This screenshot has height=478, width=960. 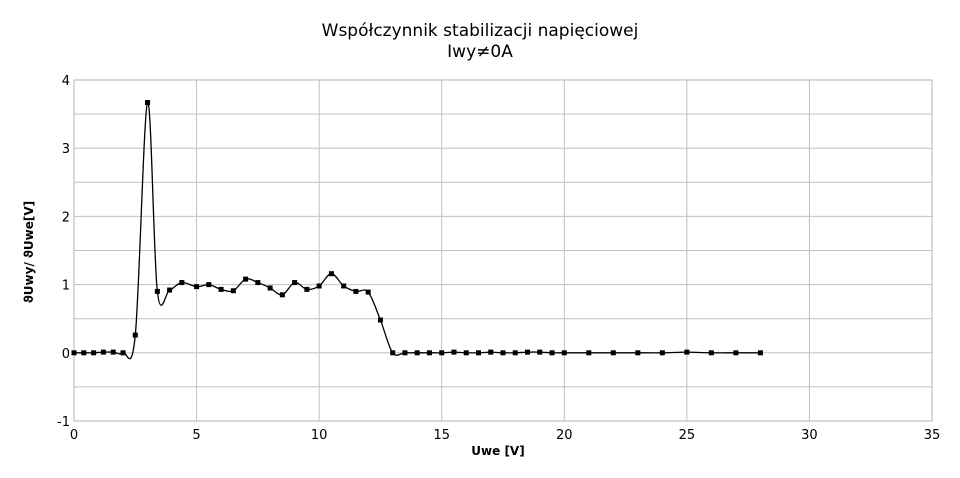 What do you see at coordinates (505, 435) in the screenshot?
I see `x-axis-ticks: 0 5 10 15 20 25 30 35` at bounding box center [505, 435].